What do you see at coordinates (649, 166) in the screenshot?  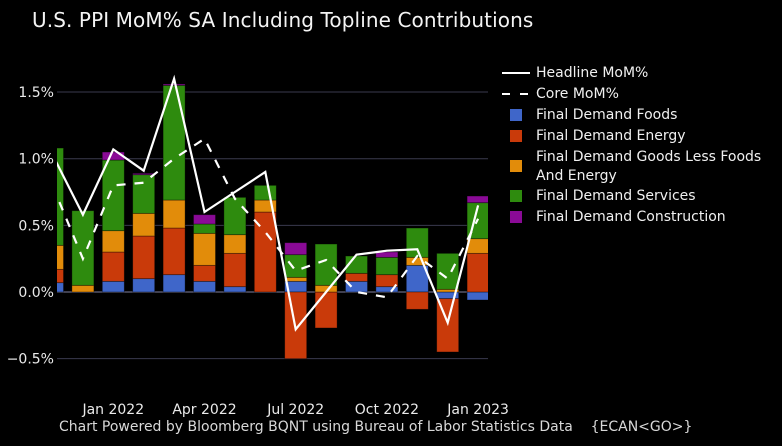 I see `legend-label: Final Demand Goods Less Foods And Energy` at bounding box center [649, 166].